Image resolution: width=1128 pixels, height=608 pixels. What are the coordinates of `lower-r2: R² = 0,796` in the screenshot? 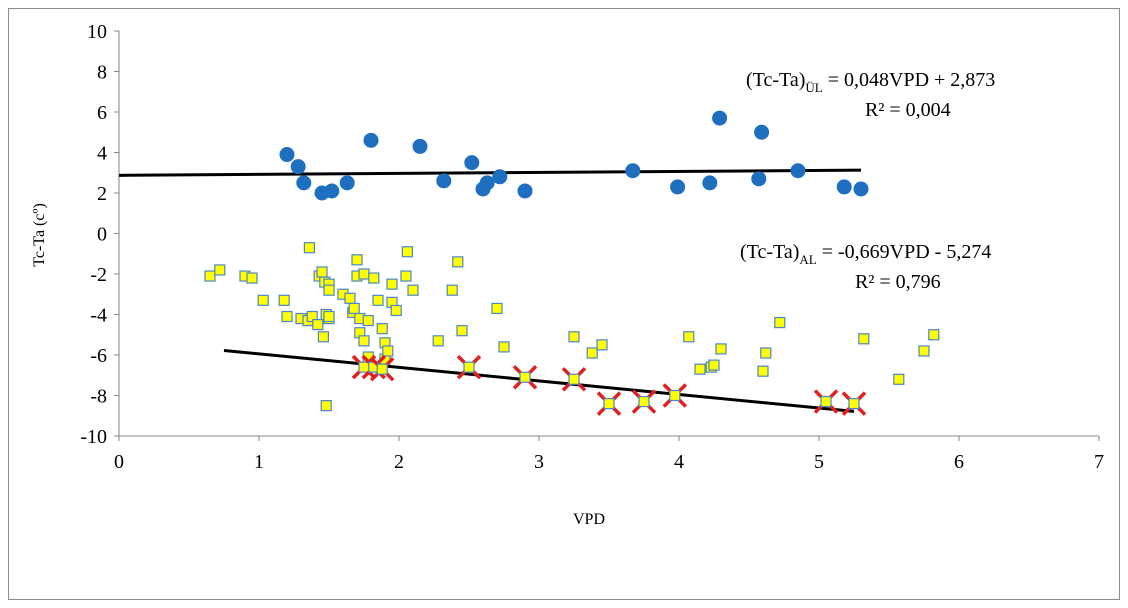 It's located at (898, 282).